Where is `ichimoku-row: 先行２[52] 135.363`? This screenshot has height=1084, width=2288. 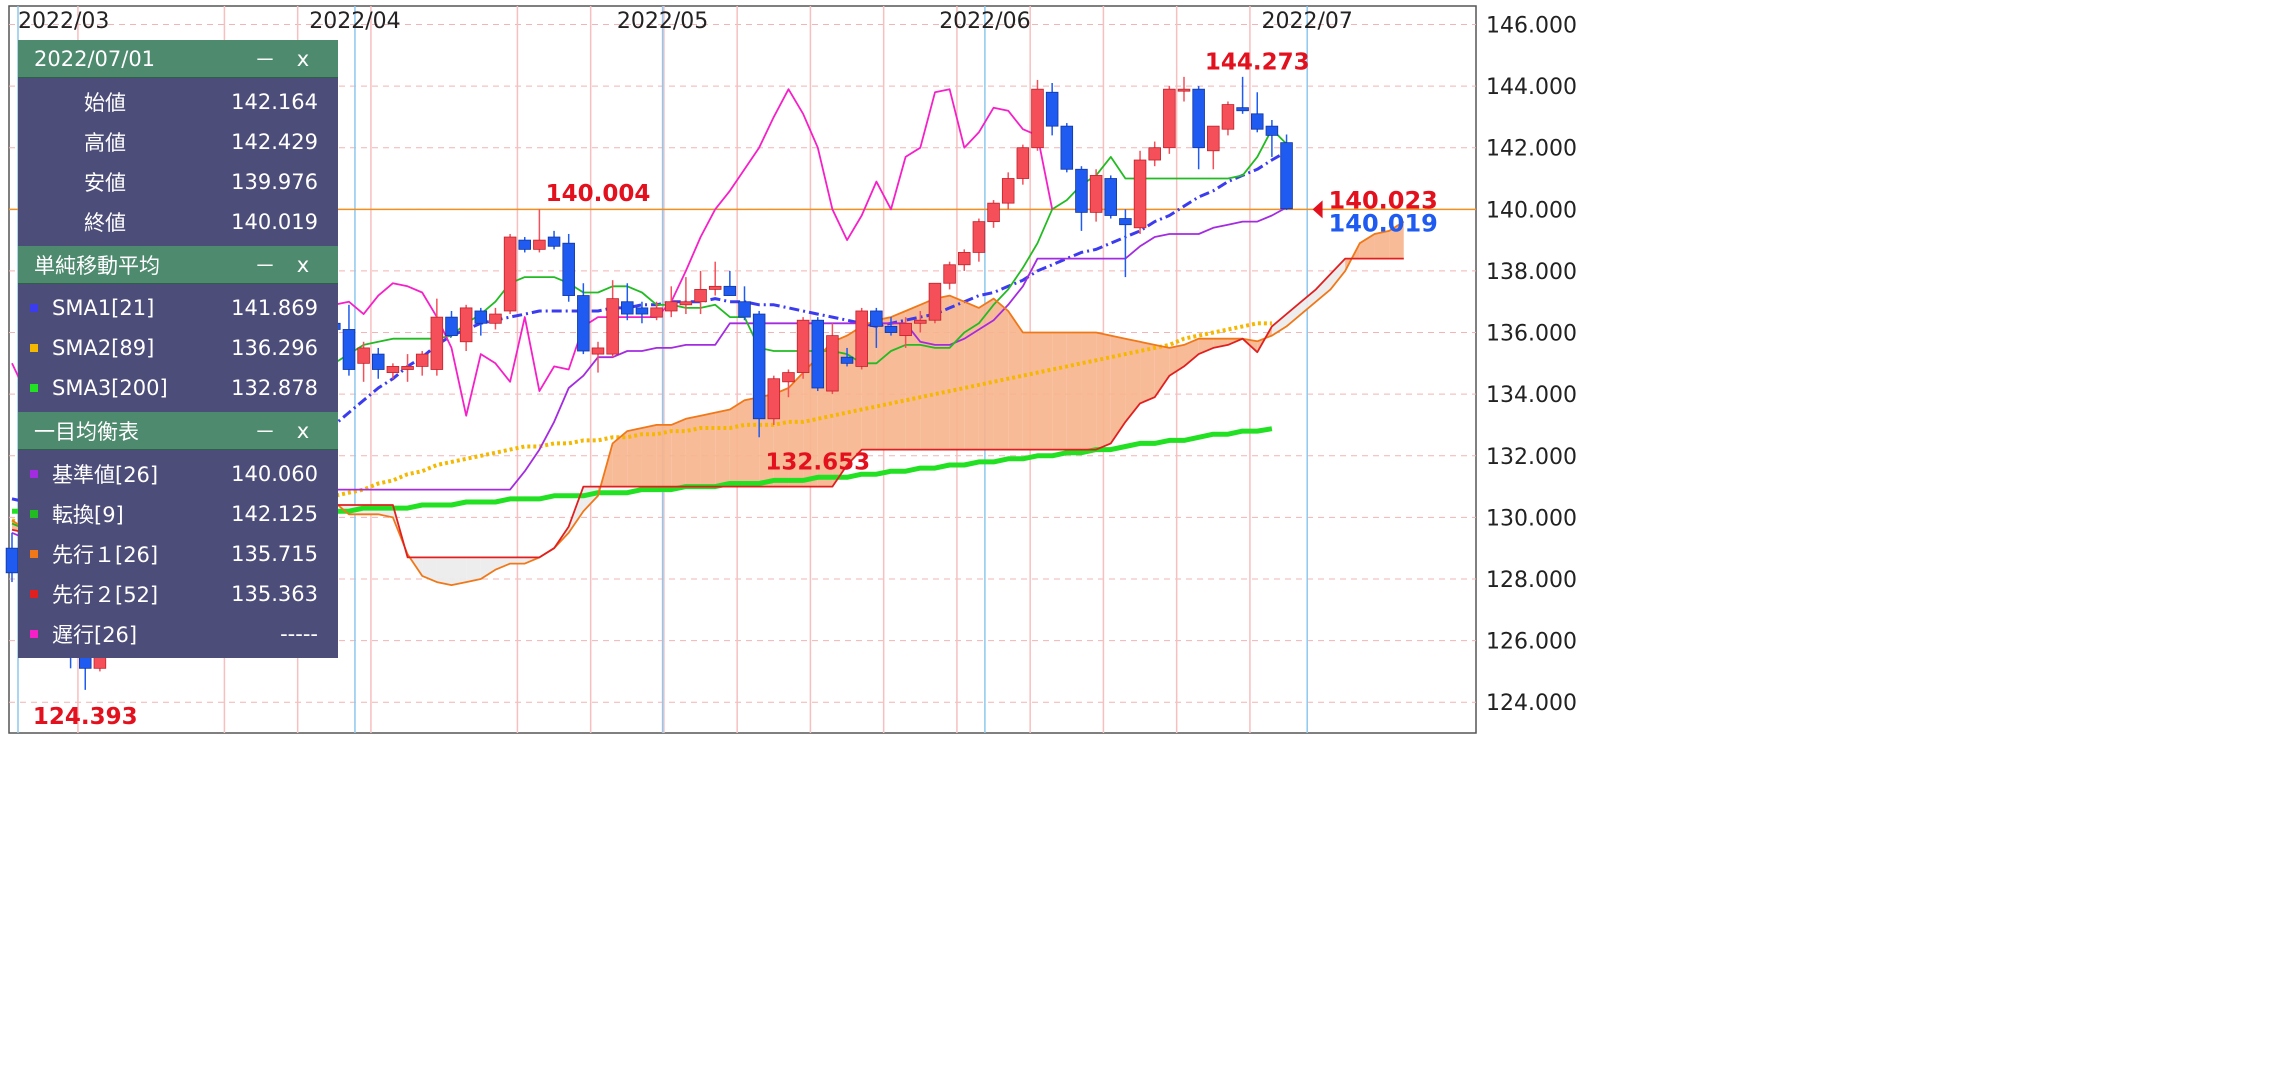
ichimoku-row: 先行２[52] 135.363 is located at coordinates (178, 594).